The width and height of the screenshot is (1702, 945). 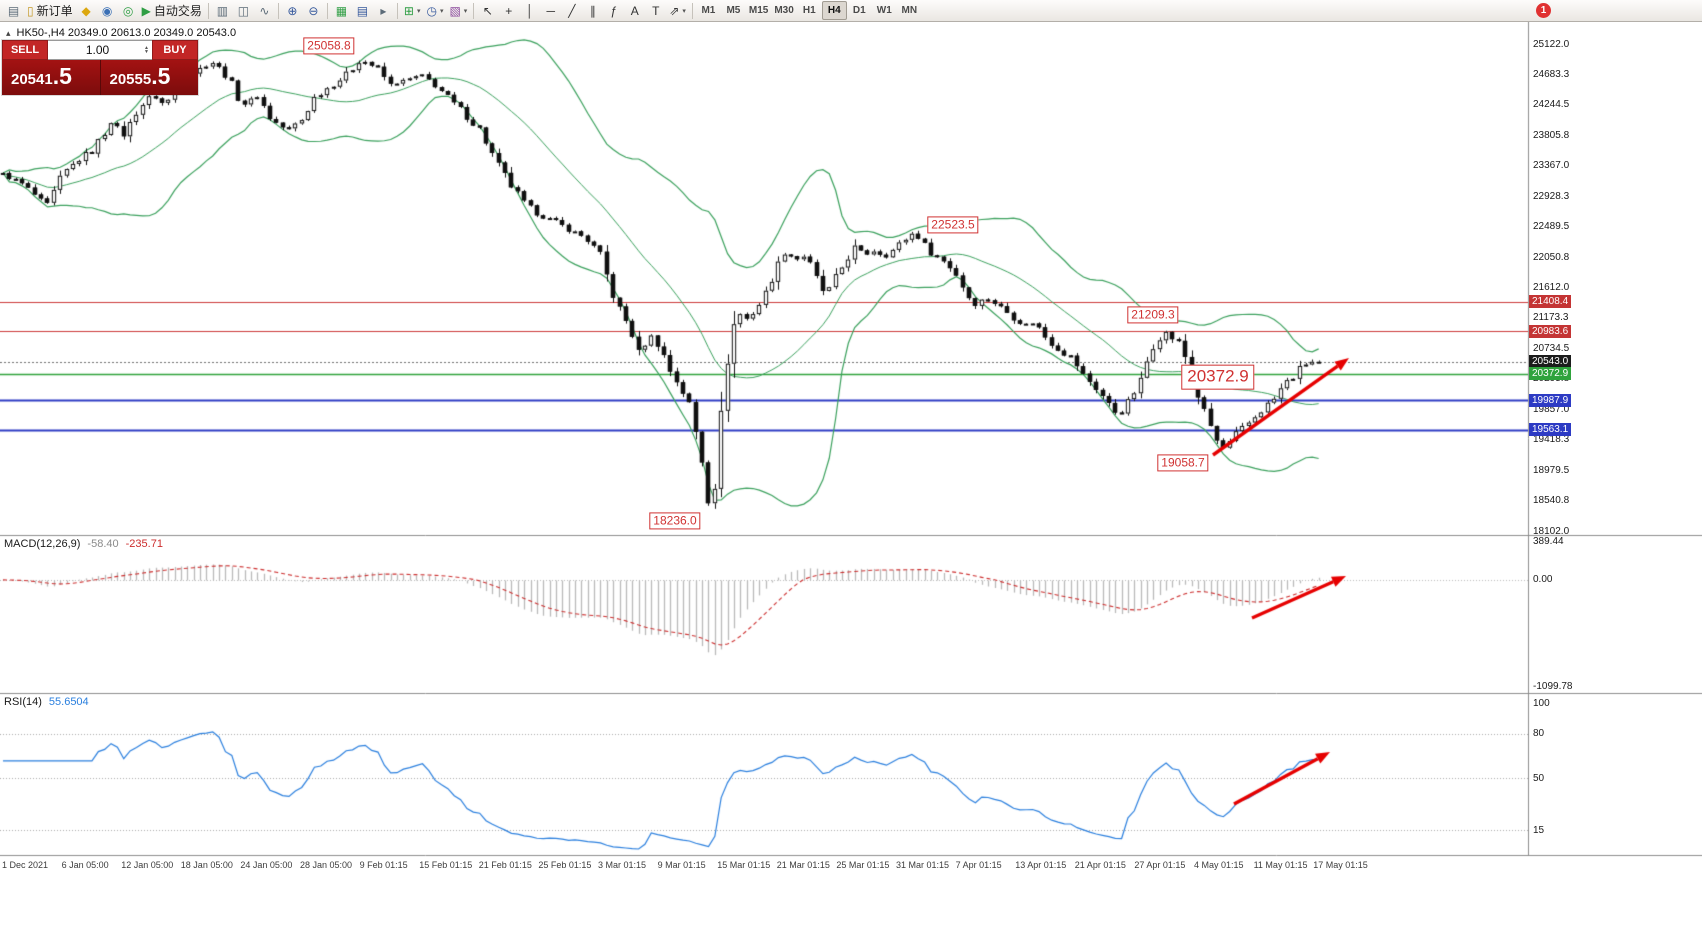 I want to click on vertical-line-icon: │, so click(x=529, y=10).